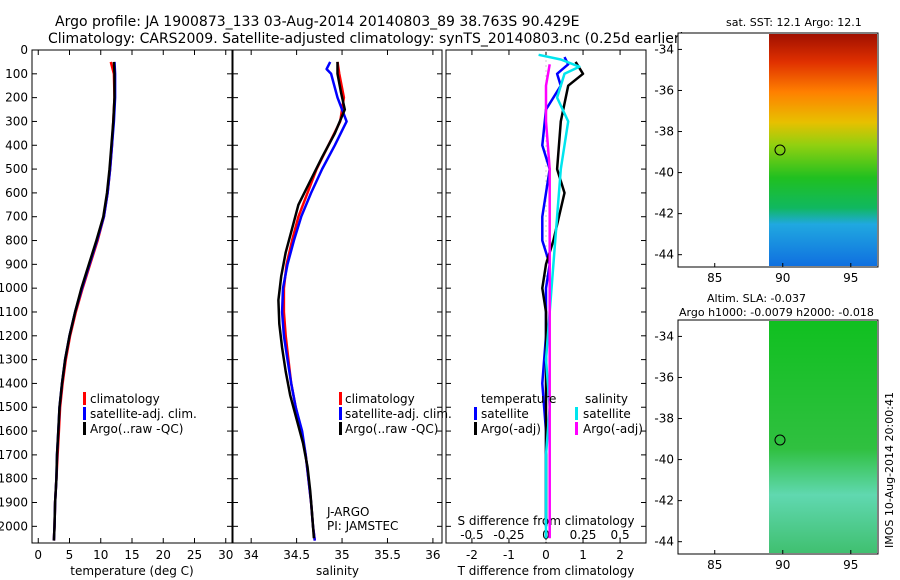  What do you see at coordinates (16, 241) in the screenshot?
I see `depth-tick-label: 800` at bounding box center [16, 241].